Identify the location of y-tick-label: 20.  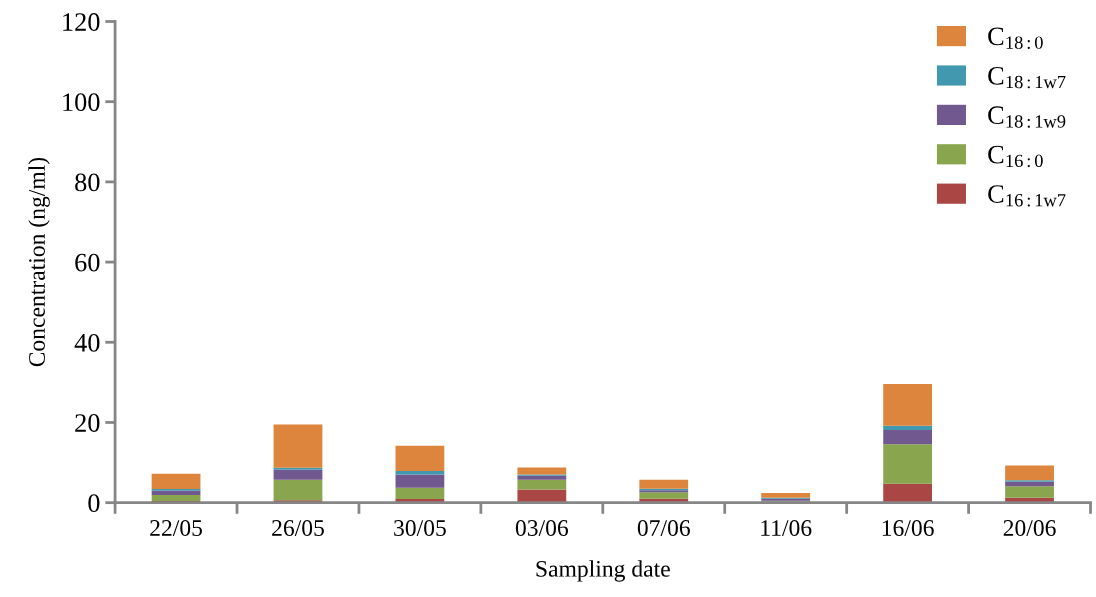
(87, 423).